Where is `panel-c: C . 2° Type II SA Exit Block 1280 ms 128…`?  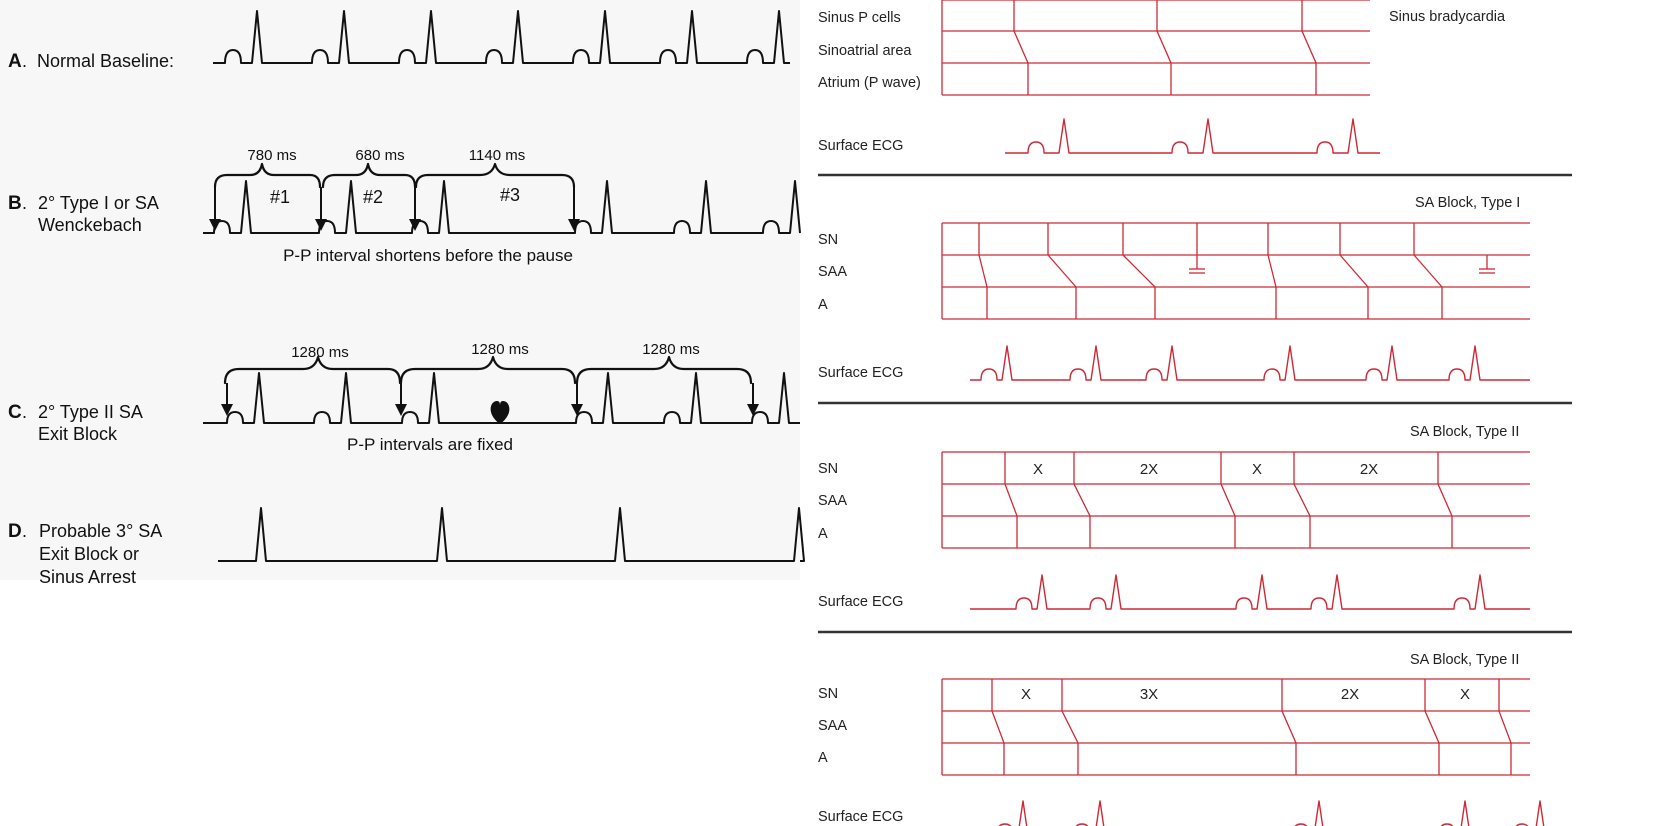
panel-c: C . 2° Type II SA Exit Block 1280 ms 128… is located at coordinates (404, 397).